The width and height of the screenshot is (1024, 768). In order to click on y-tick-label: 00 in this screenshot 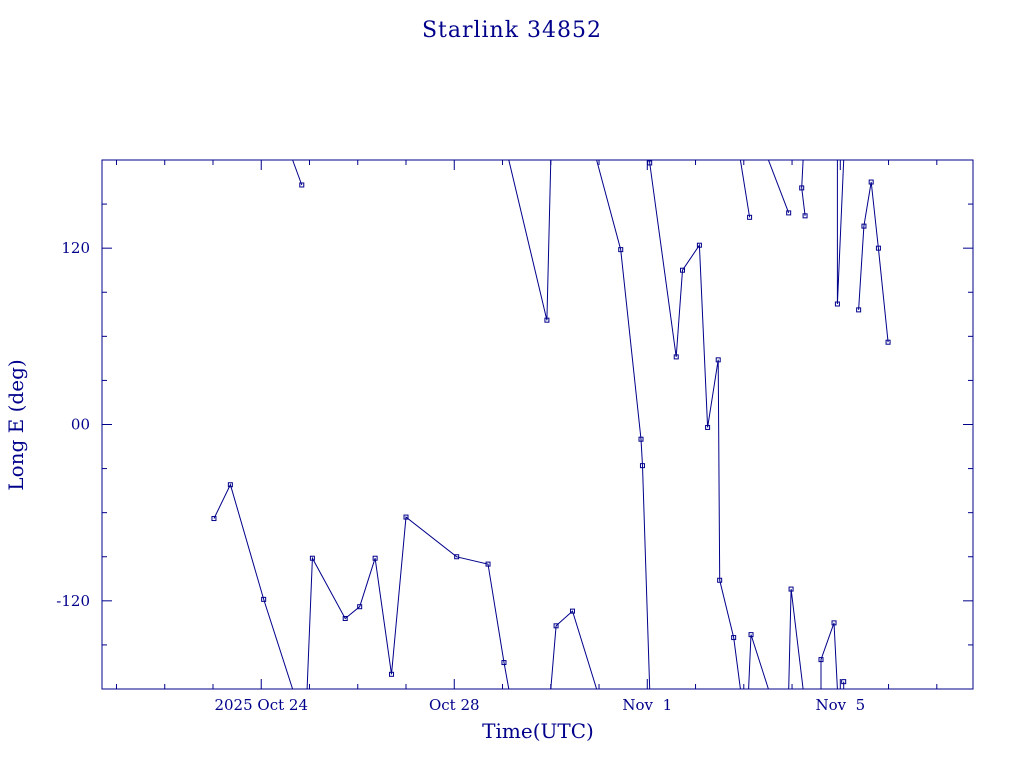, I will do `click(80, 425)`.